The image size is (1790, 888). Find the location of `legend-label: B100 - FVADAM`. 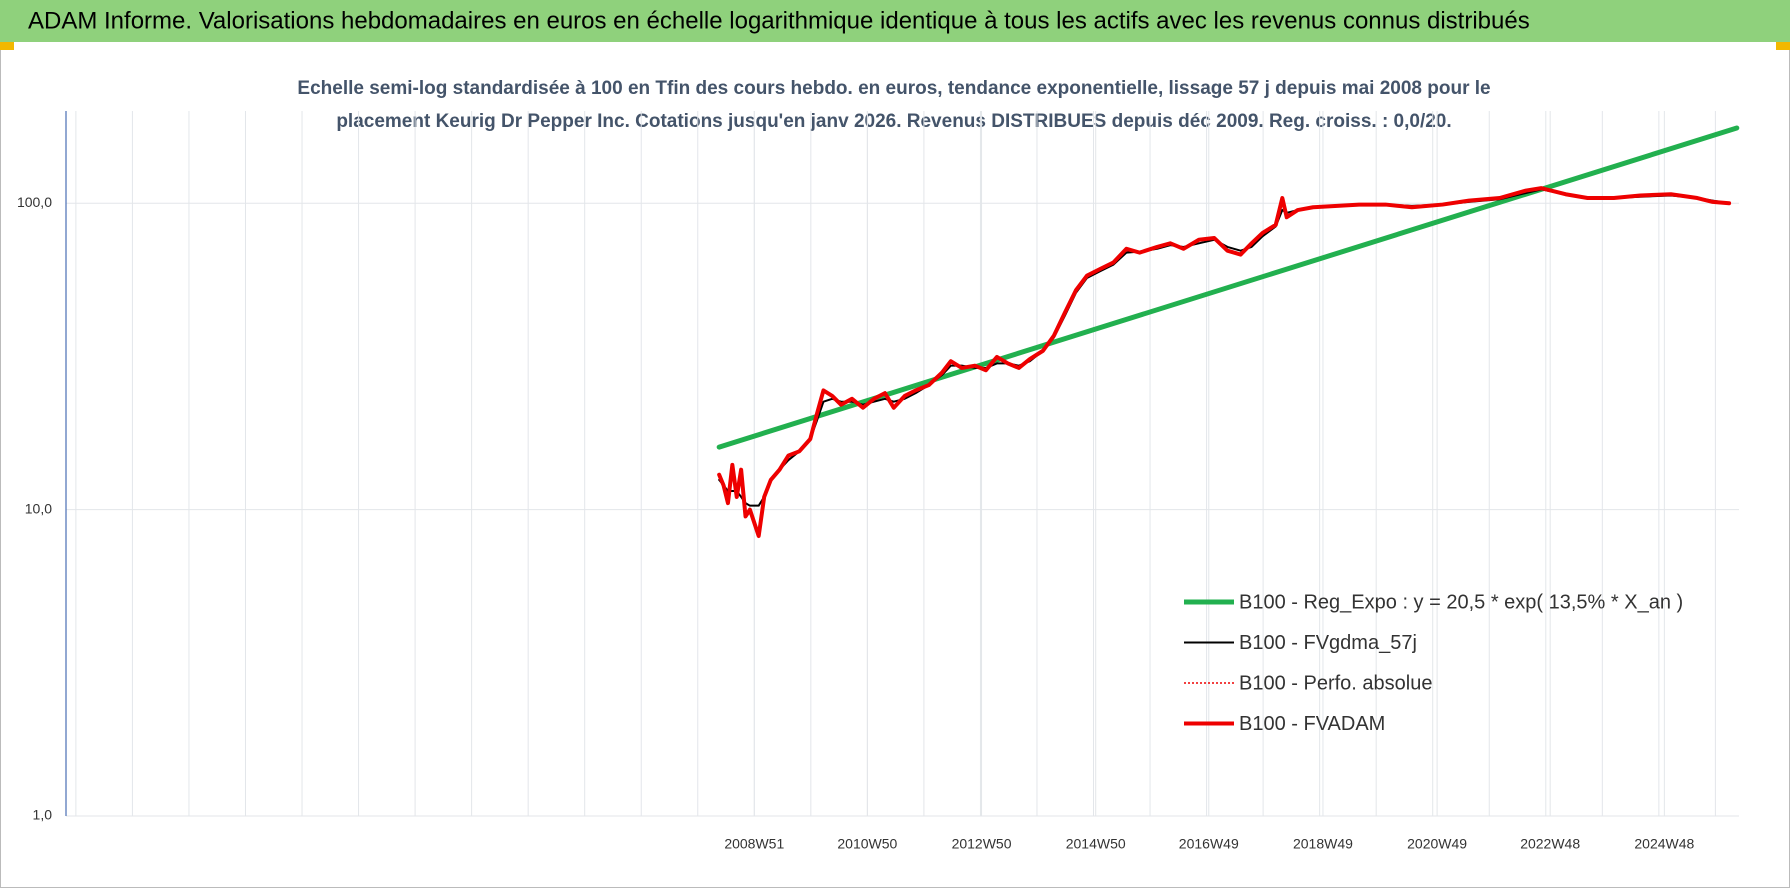

legend-label: B100 - FVADAM is located at coordinates (1312, 724).